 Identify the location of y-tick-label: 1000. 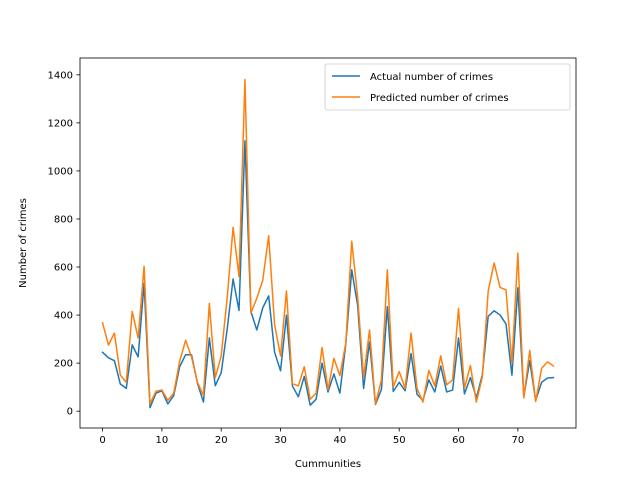
(60, 171).